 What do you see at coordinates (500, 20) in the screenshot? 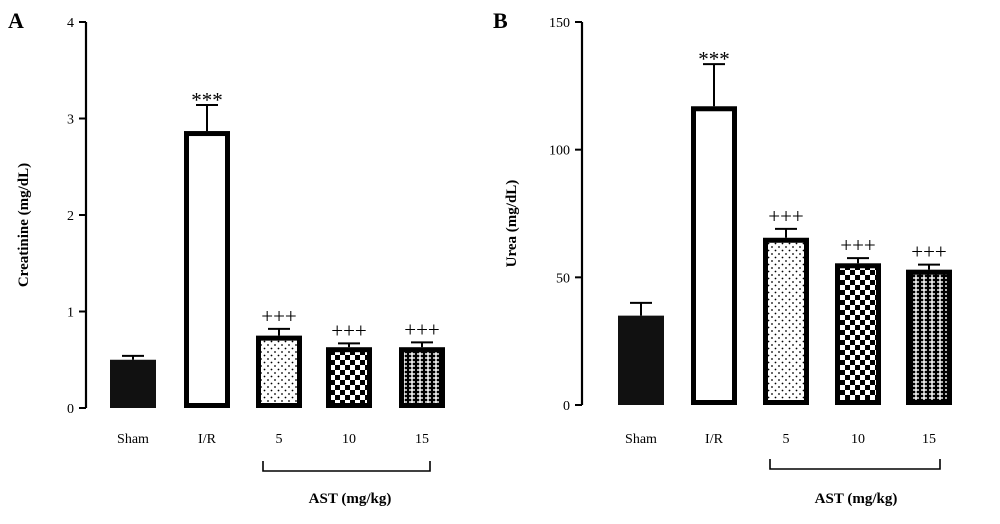
I see `panel-b-letter: B` at bounding box center [500, 20].